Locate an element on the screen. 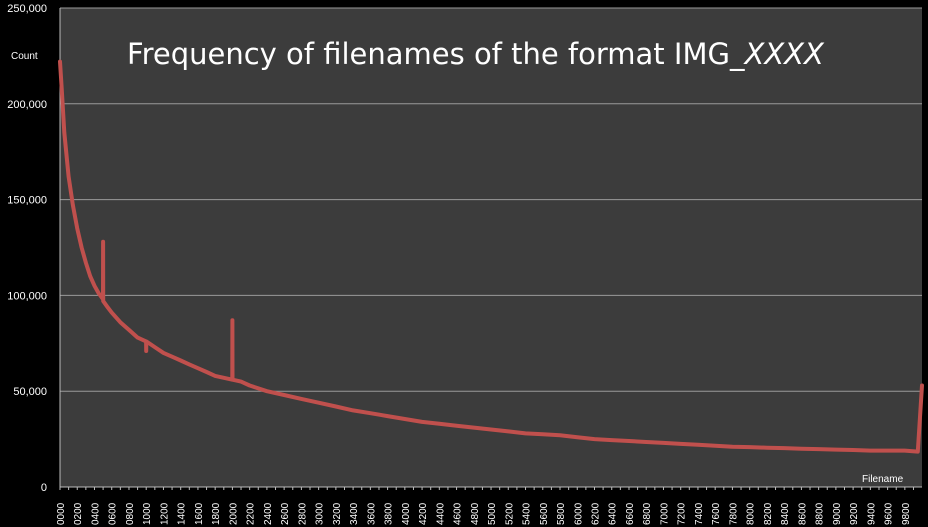 The image size is (928, 527). x-tick-label: 0000 is located at coordinates (61, 513).